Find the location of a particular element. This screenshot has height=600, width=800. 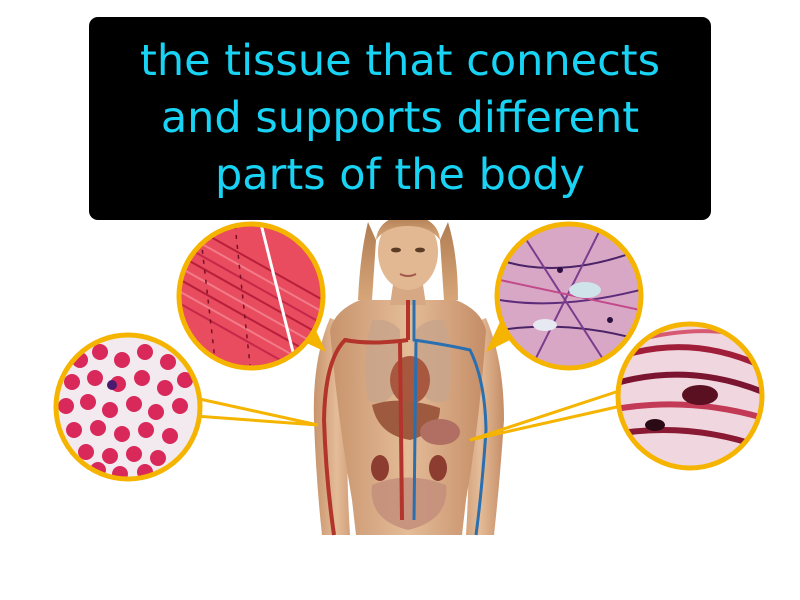

definition-line-2: and supports different is located at coordinates (400, 118).